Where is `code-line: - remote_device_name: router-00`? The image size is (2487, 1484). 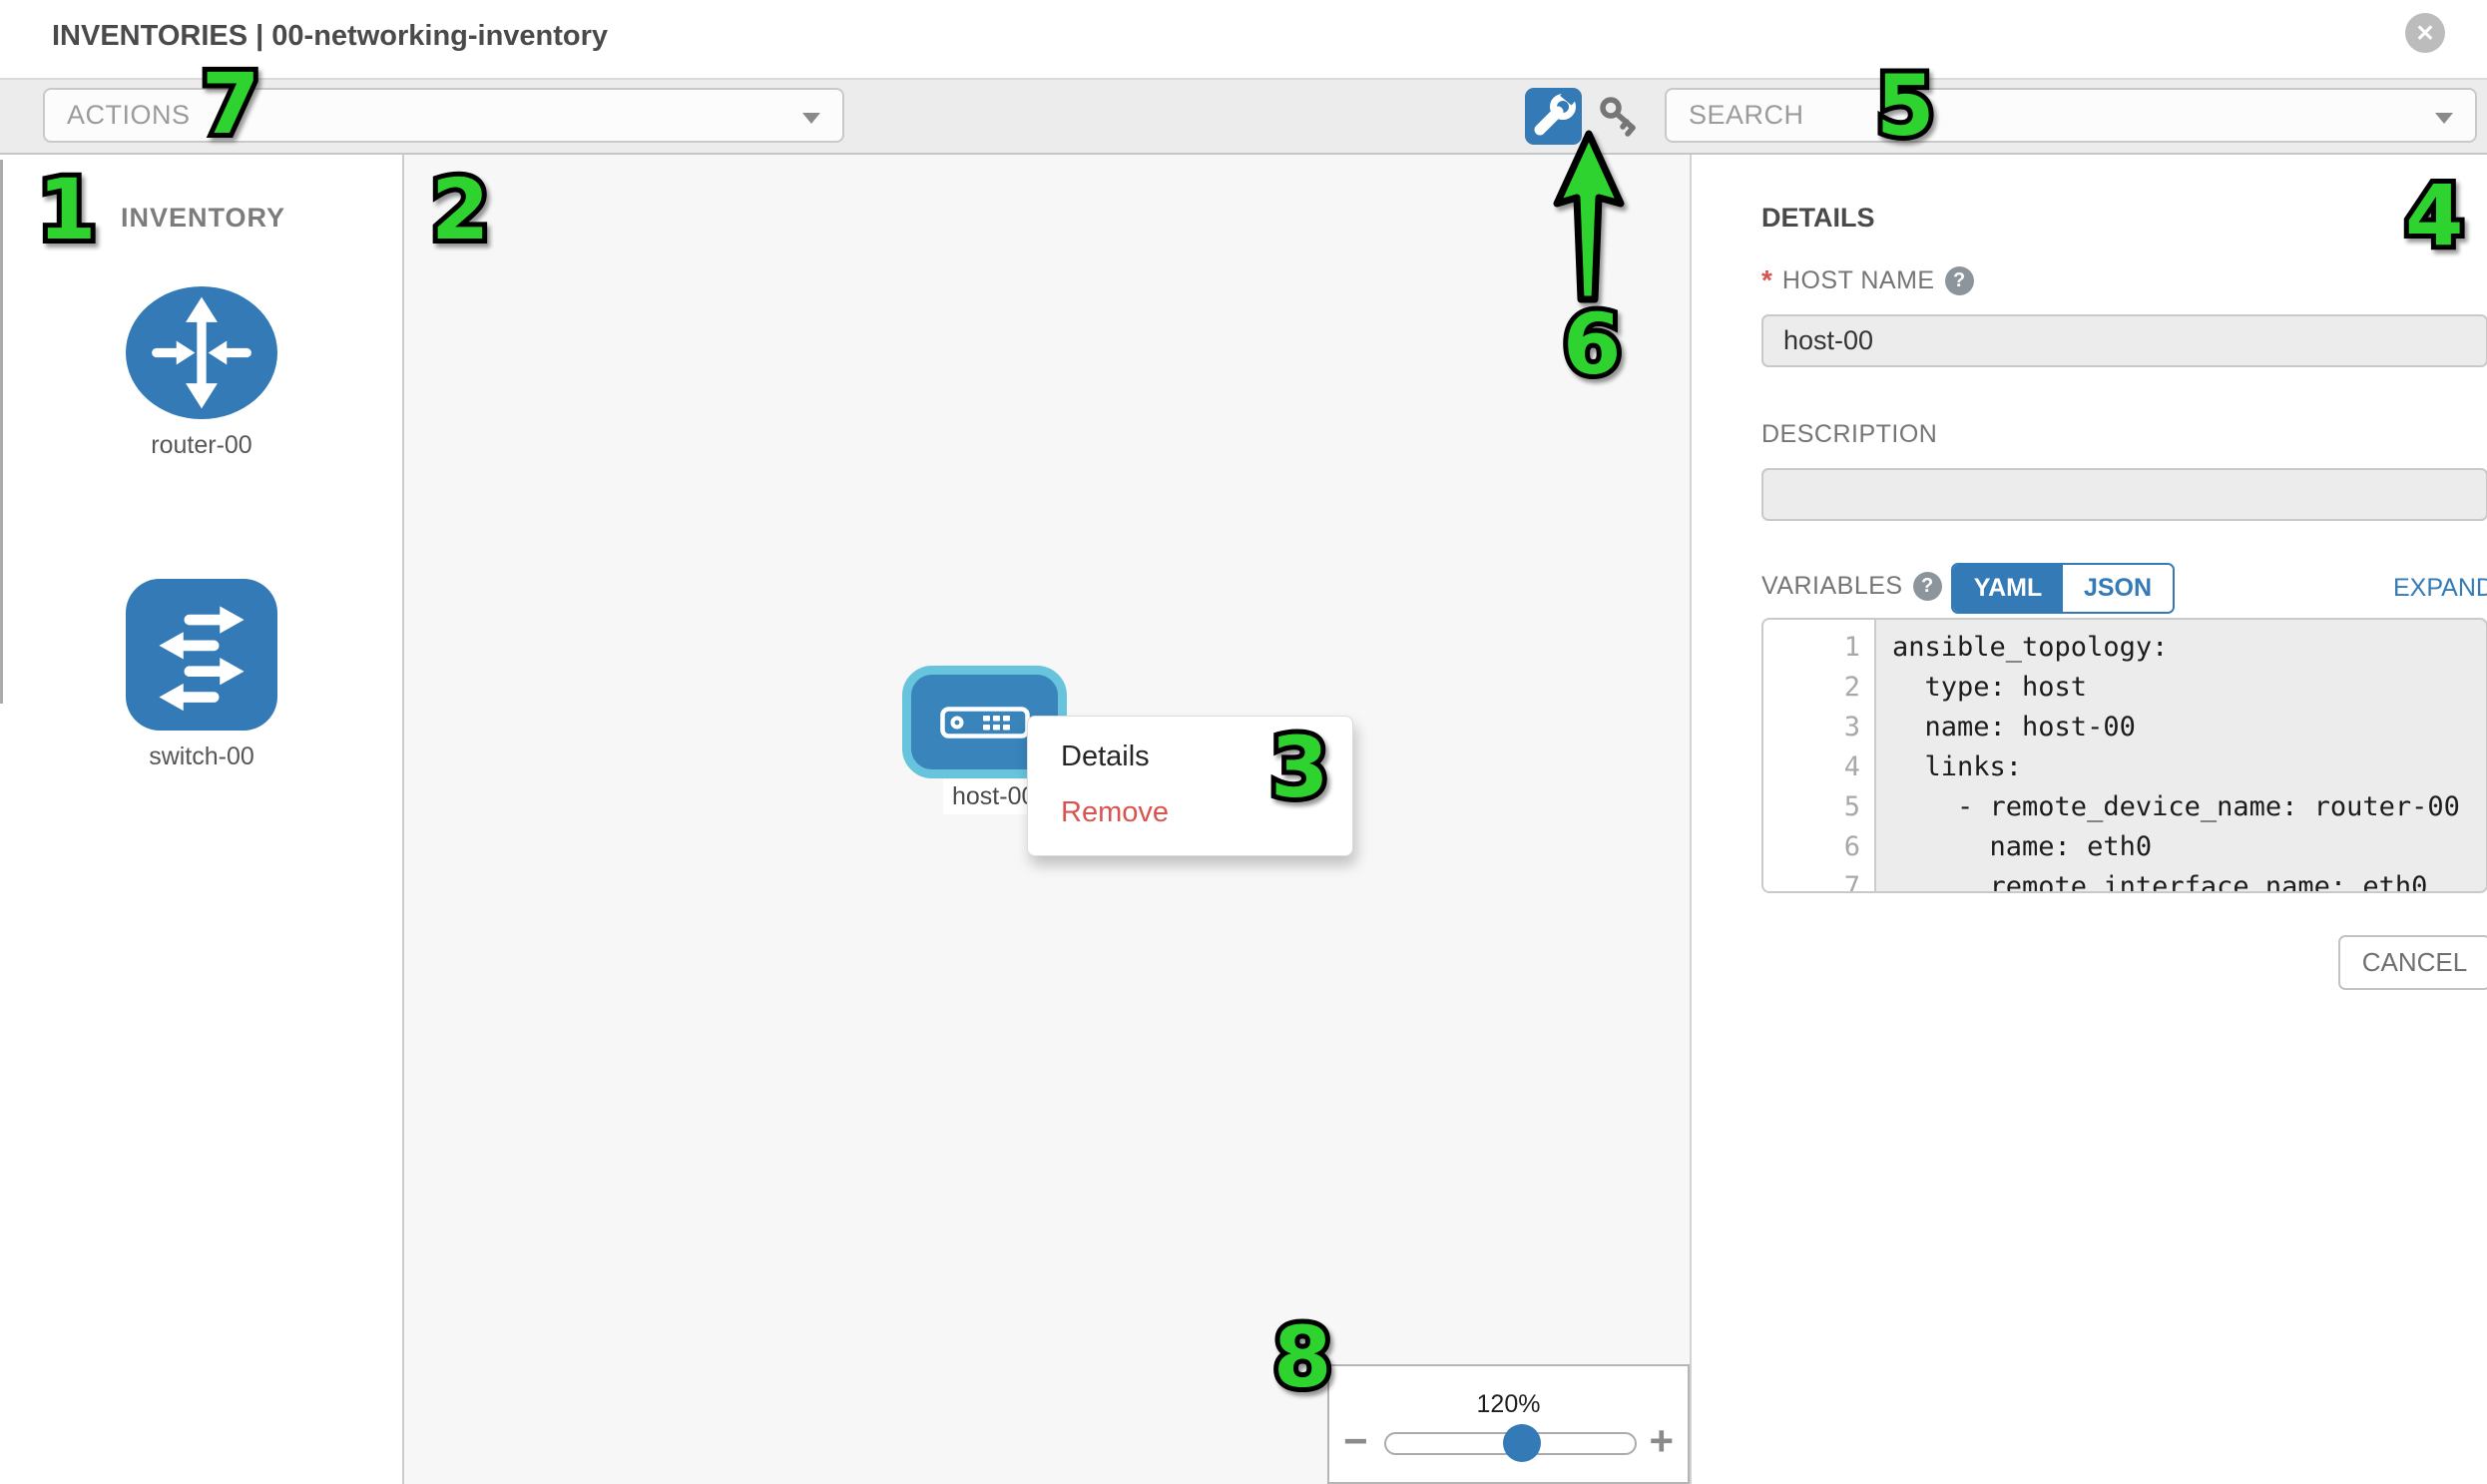 code-line: - remote_device_name: router-00 is located at coordinates (2176, 806).